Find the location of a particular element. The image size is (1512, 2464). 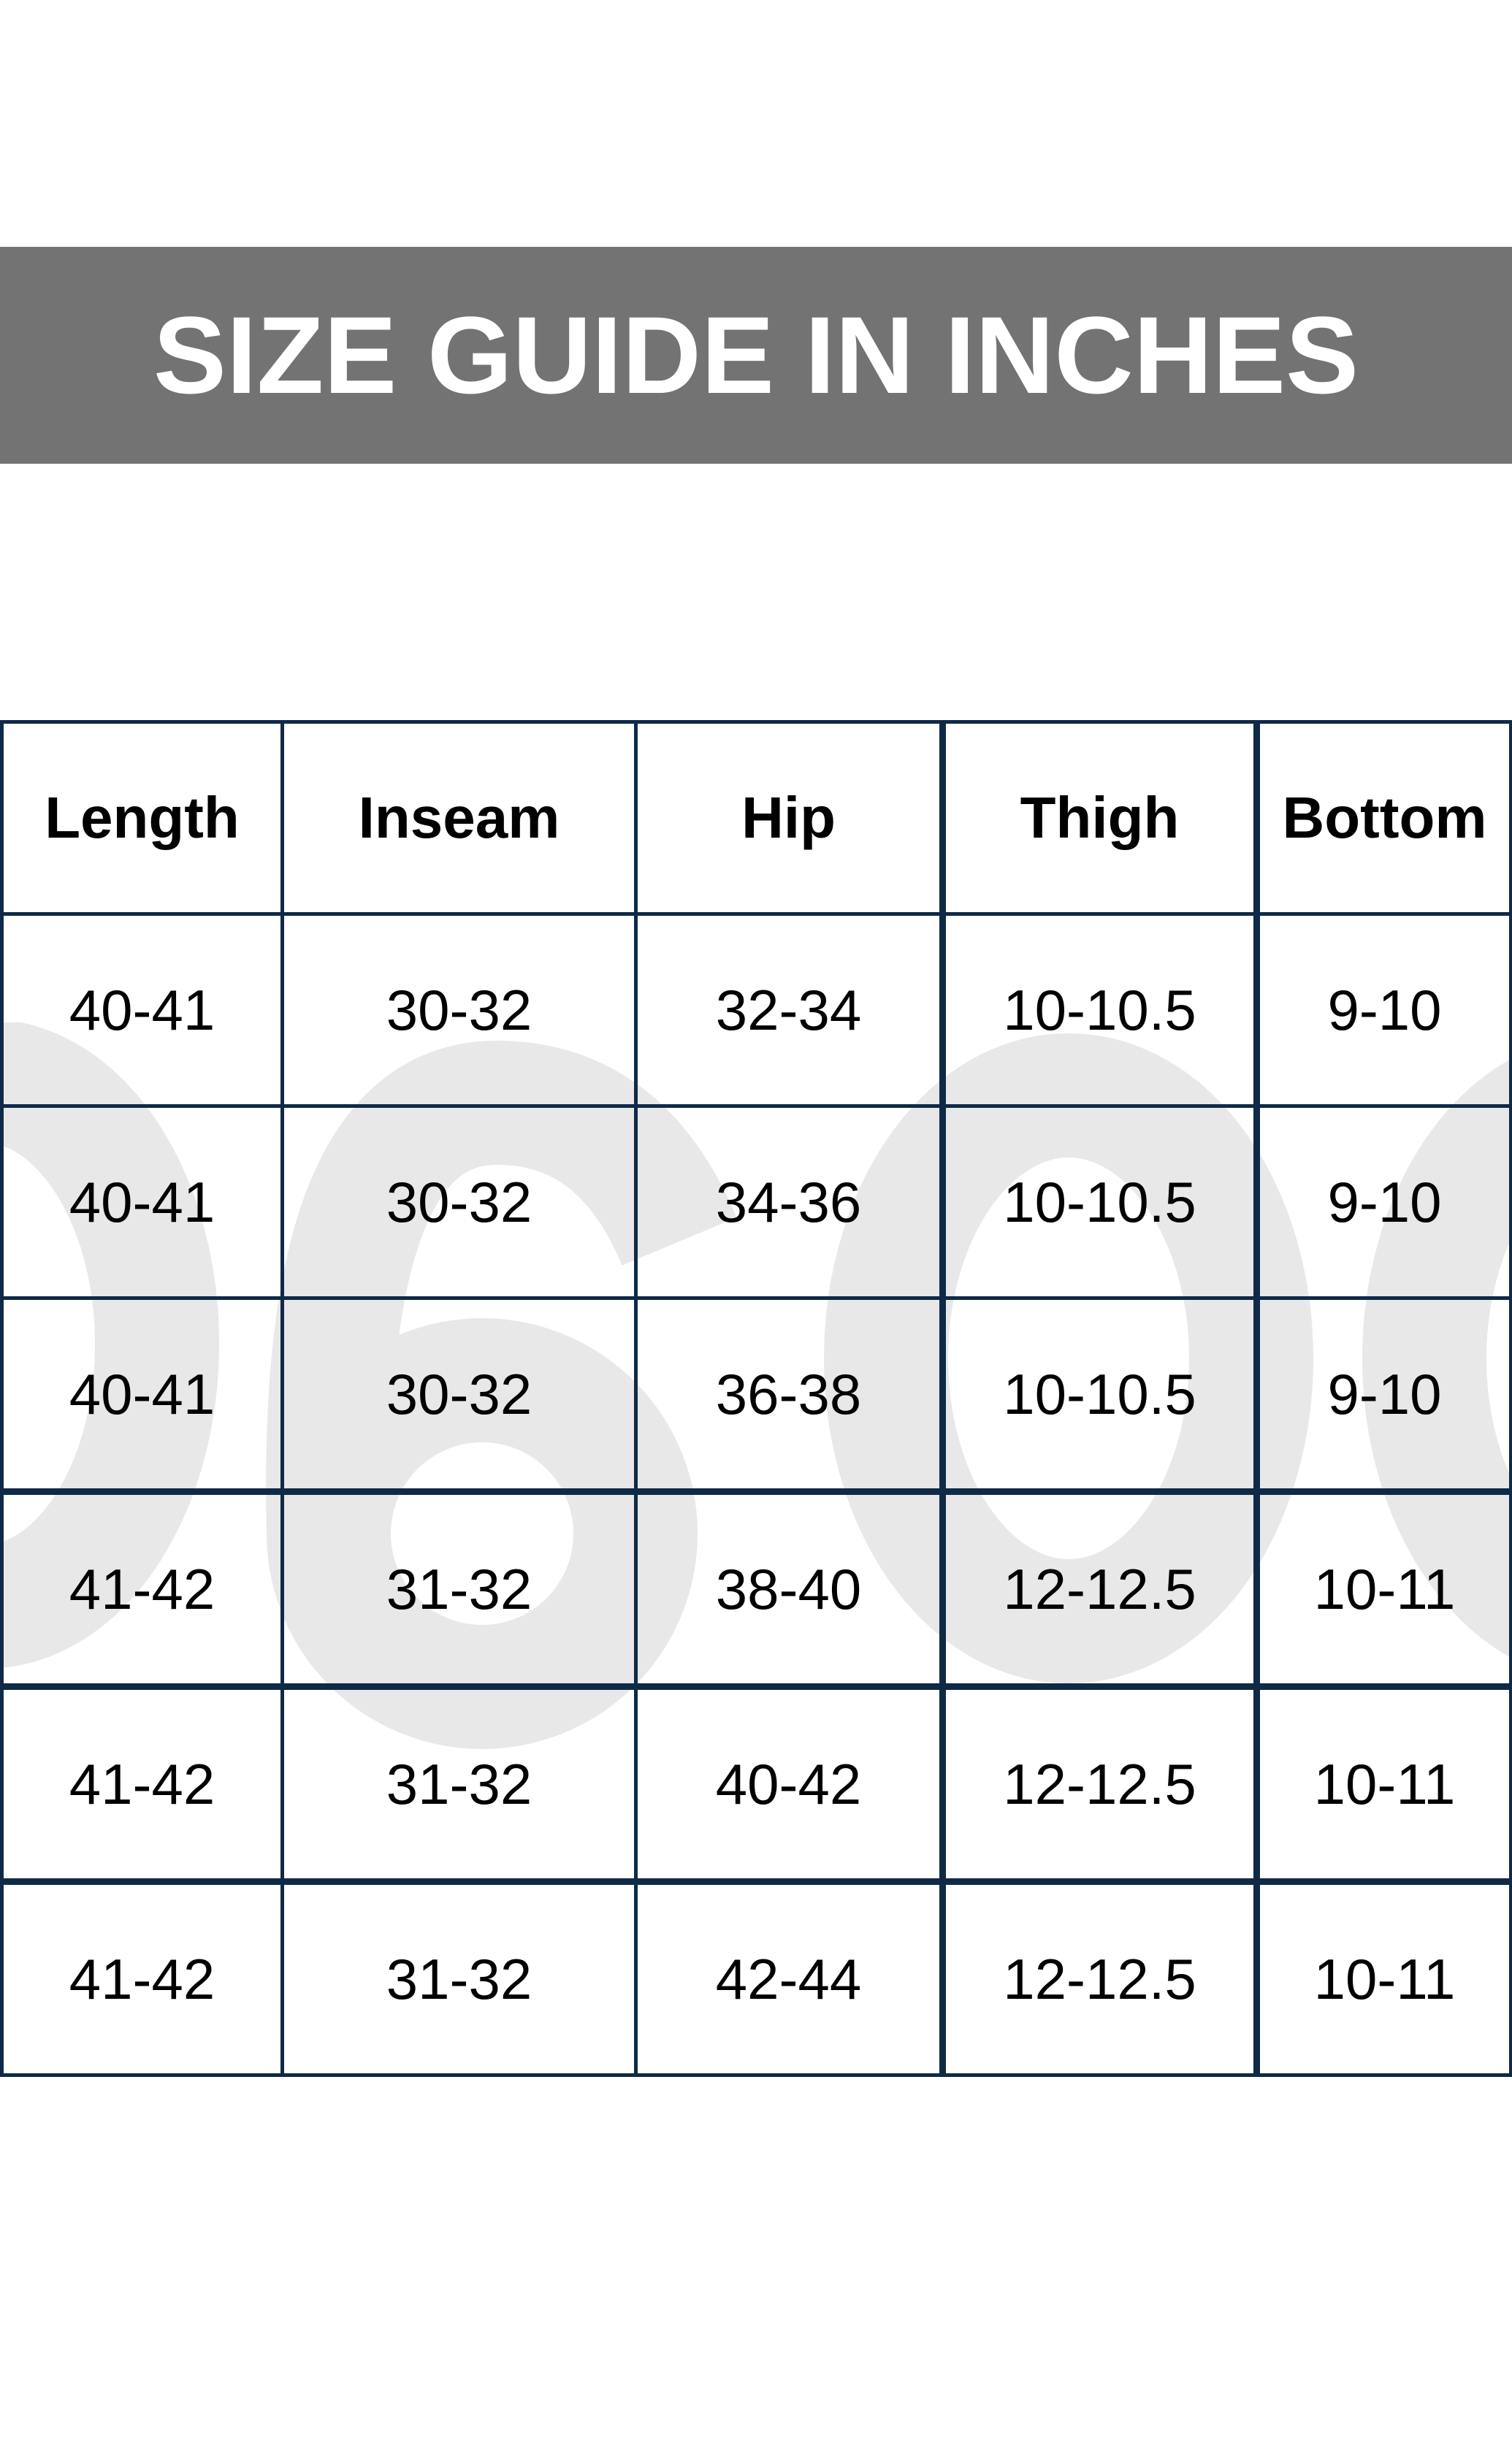

header-hip: Hip is located at coordinates (789, 818).